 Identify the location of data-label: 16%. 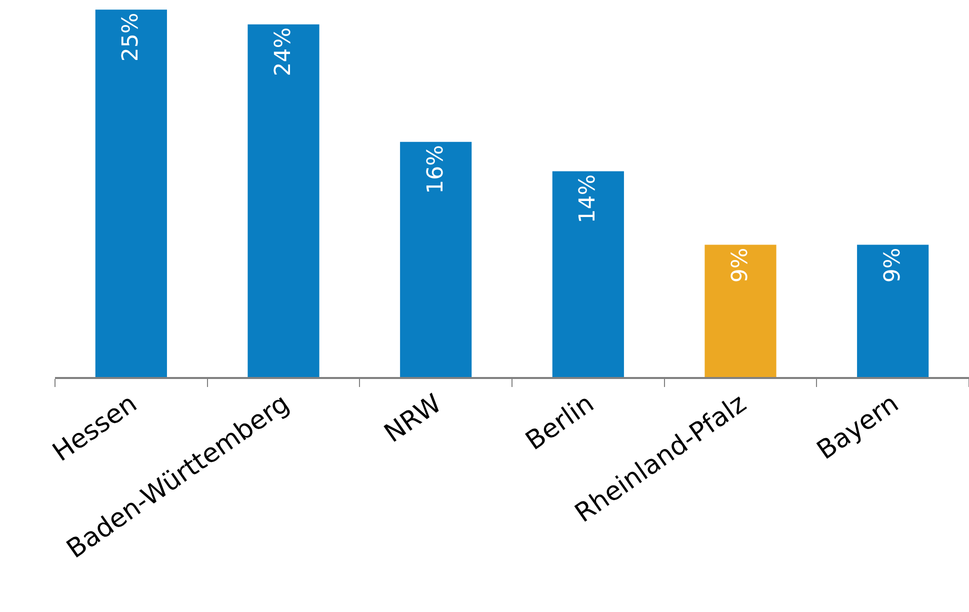
(435, 169).